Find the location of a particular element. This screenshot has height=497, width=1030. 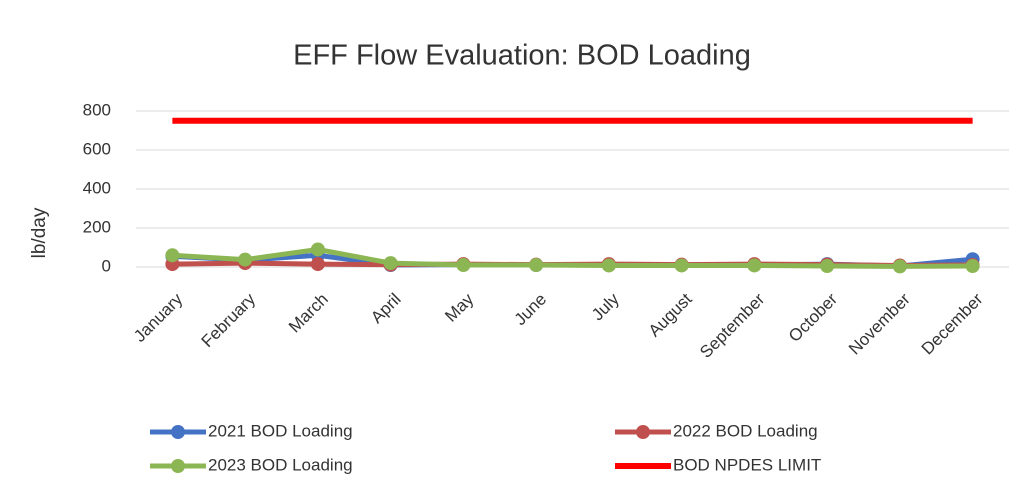

legend-label: 2021 BOD Loading is located at coordinates (280, 430).